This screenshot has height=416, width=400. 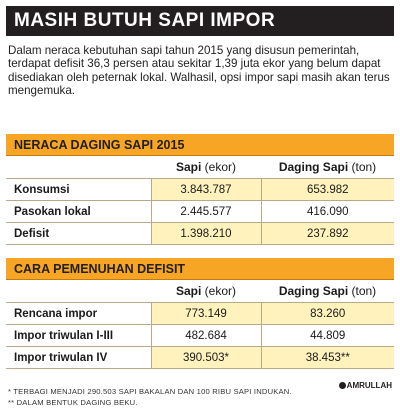 I want to click on source-name: AMRULLAH, so click(x=369, y=385).